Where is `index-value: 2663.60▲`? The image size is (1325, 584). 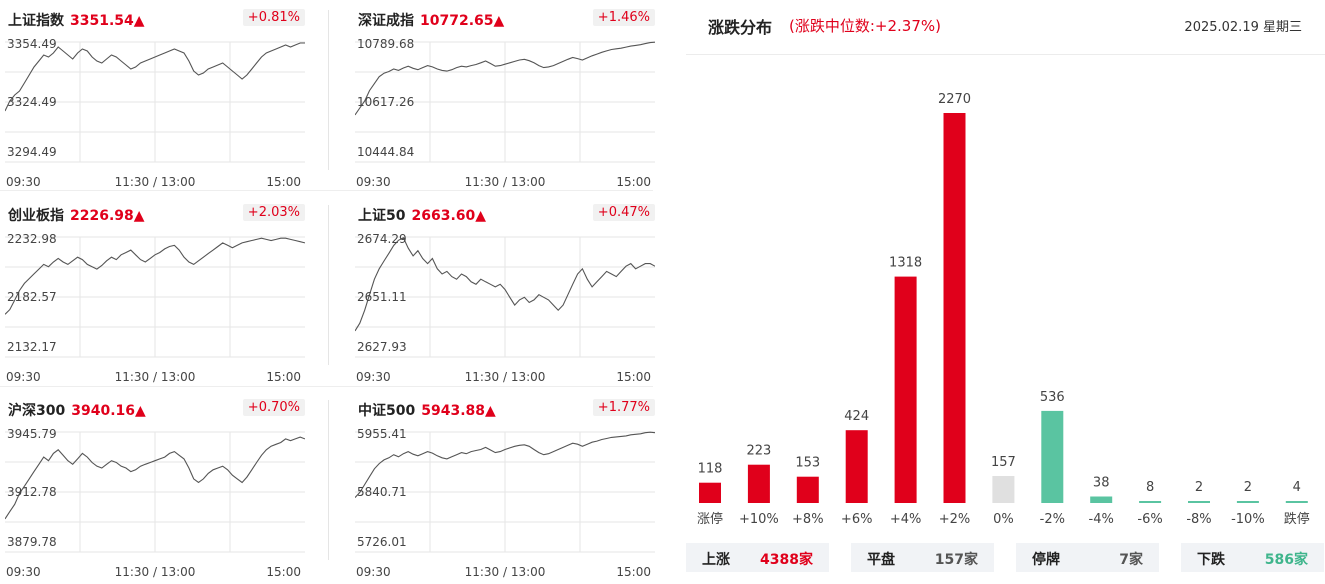 index-value: 2663.60▲ is located at coordinates (449, 216).